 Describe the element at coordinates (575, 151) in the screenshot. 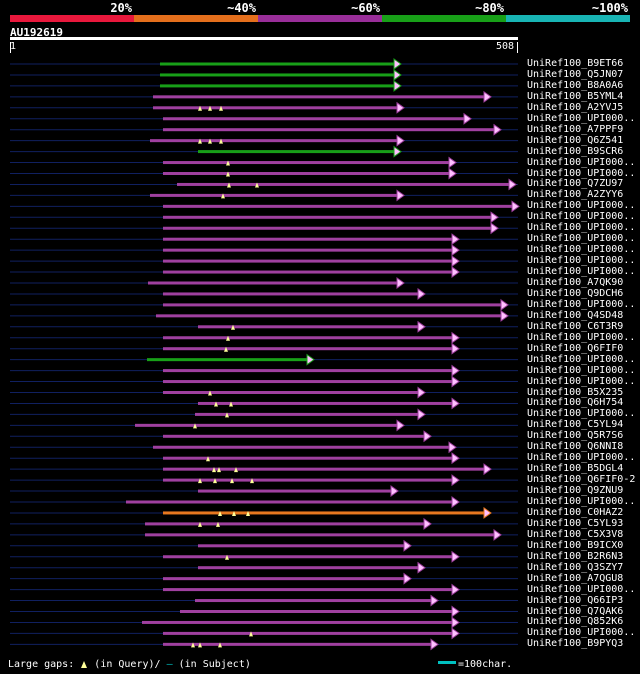

I see `hit-label-link: UniRef100_B9SCR6` at that location.